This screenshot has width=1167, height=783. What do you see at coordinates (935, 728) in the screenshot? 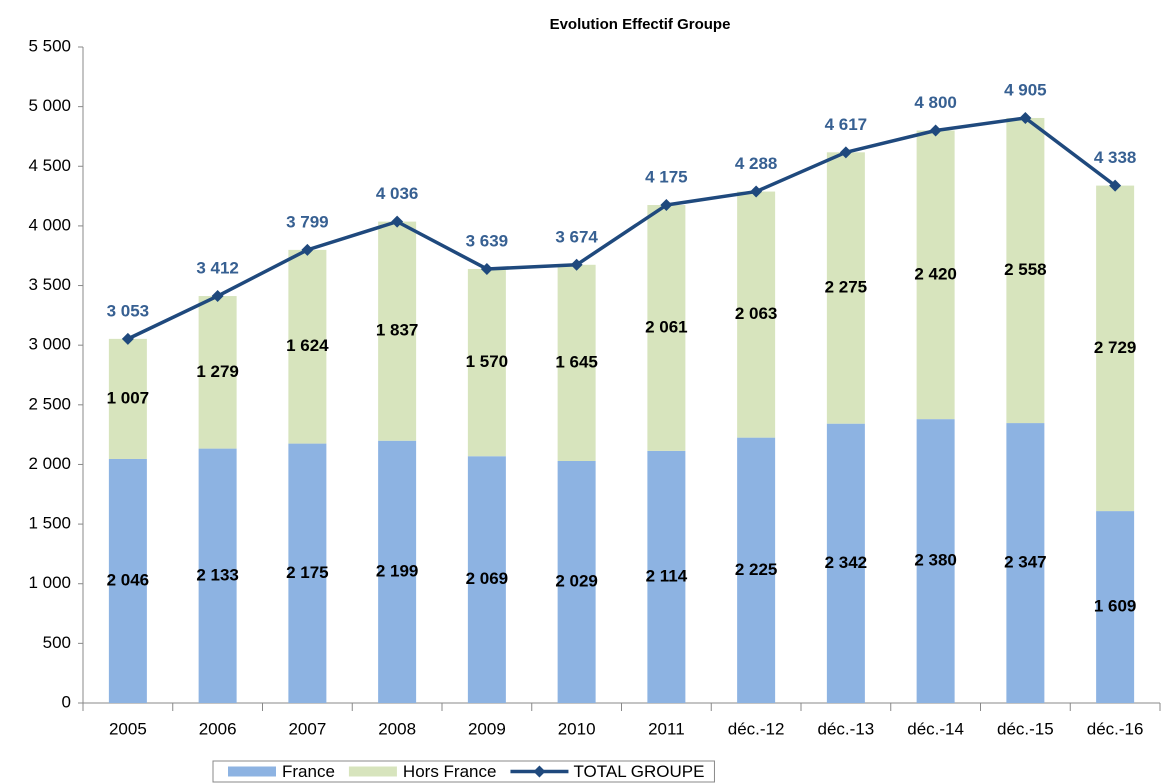
I see `x-tick-label: déc.-14` at bounding box center [935, 728].